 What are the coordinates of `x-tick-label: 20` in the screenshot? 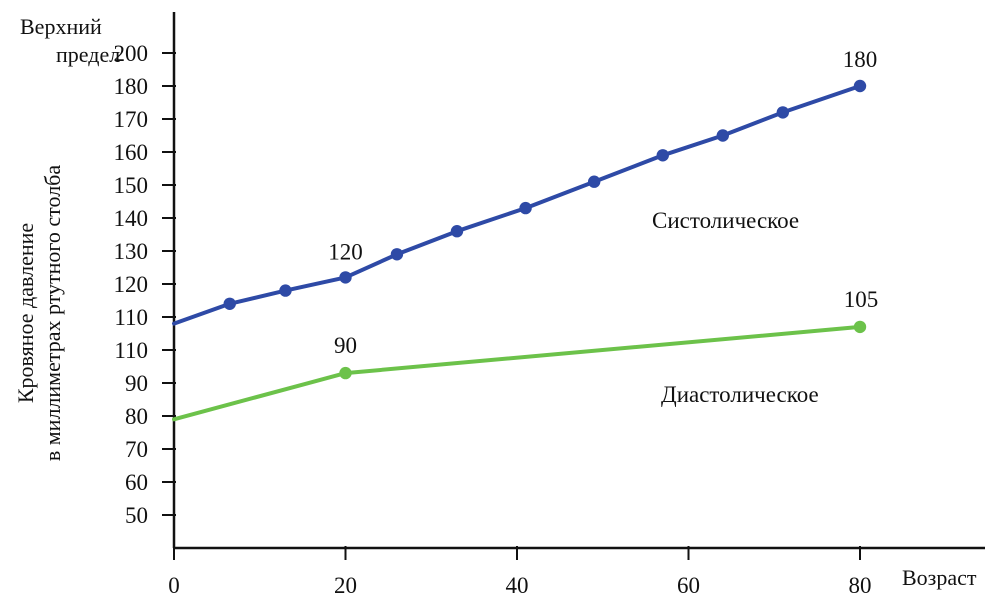 It's located at (345, 585).